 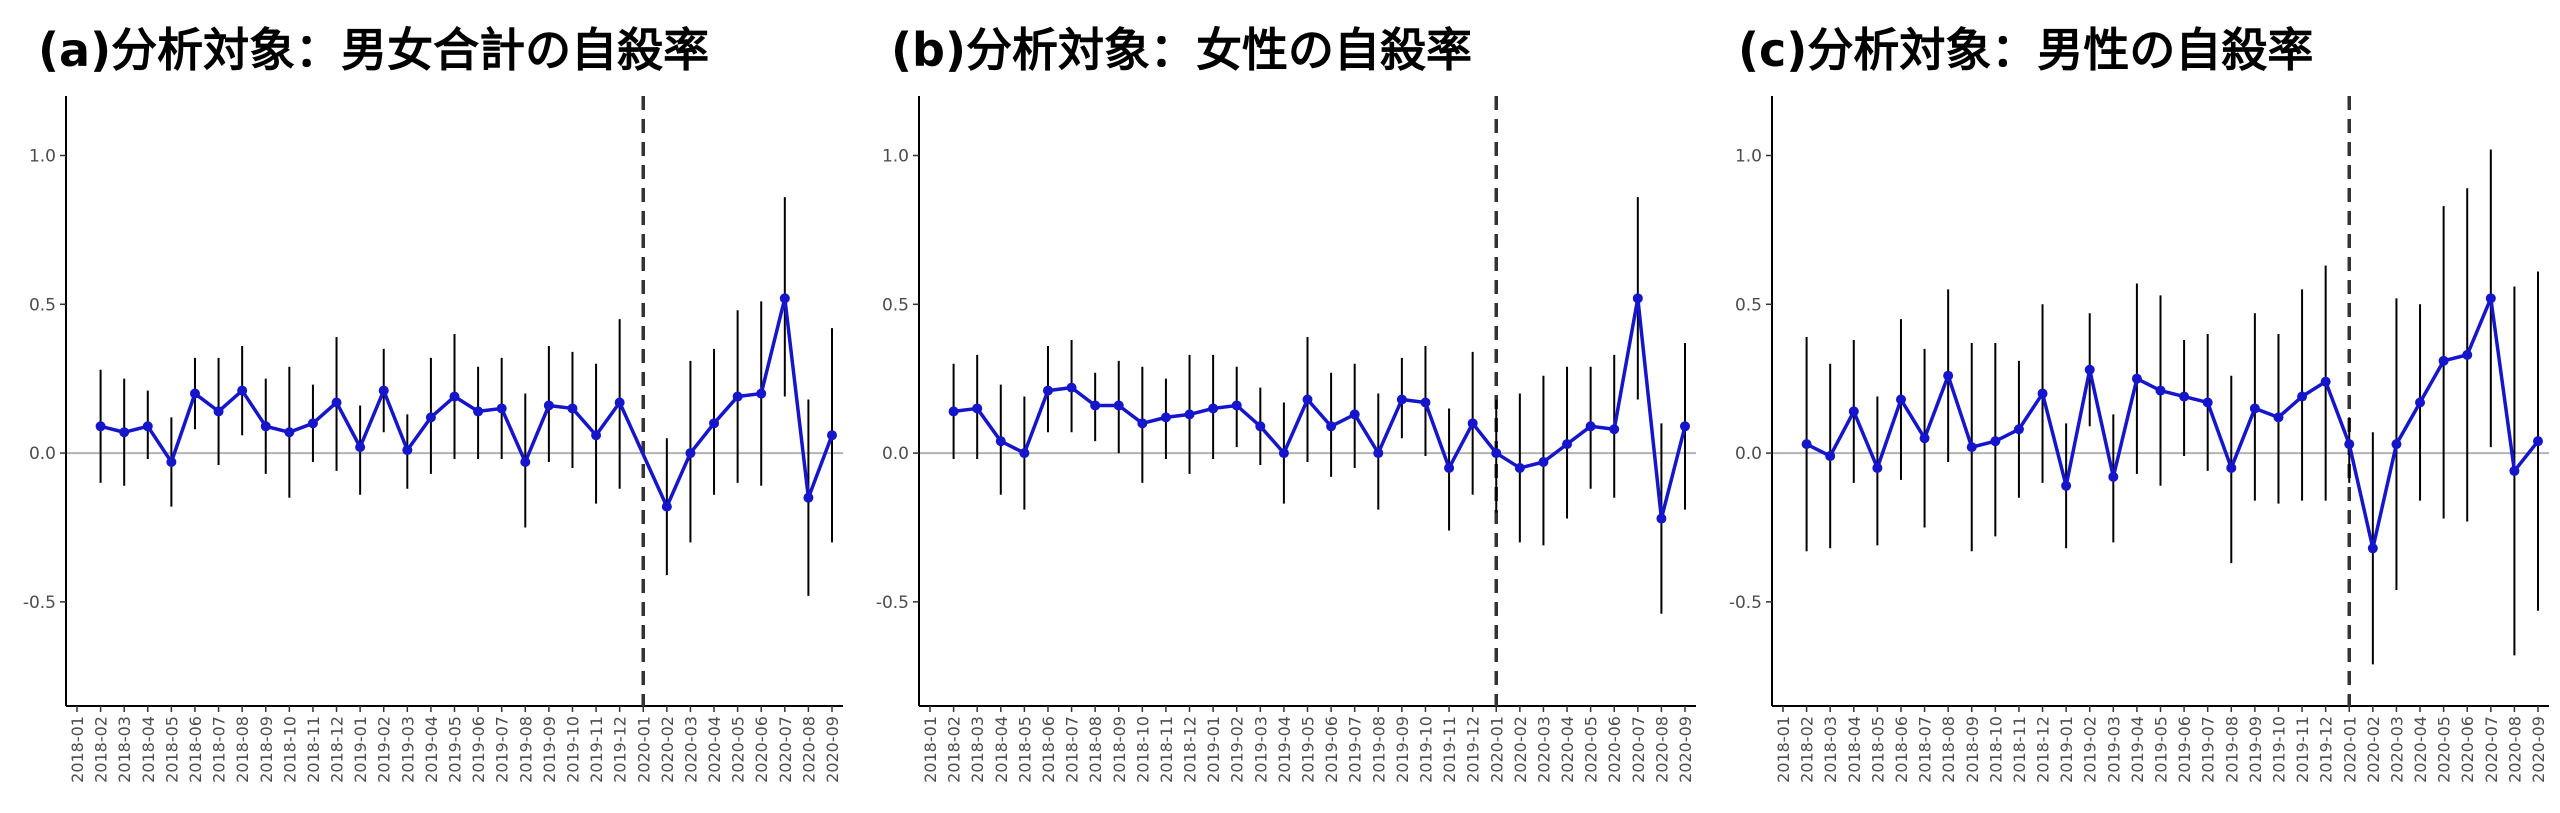 What do you see at coordinates (1972, 749) in the screenshot?
I see `x-tick-label: 2018-09` at bounding box center [1972, 749].